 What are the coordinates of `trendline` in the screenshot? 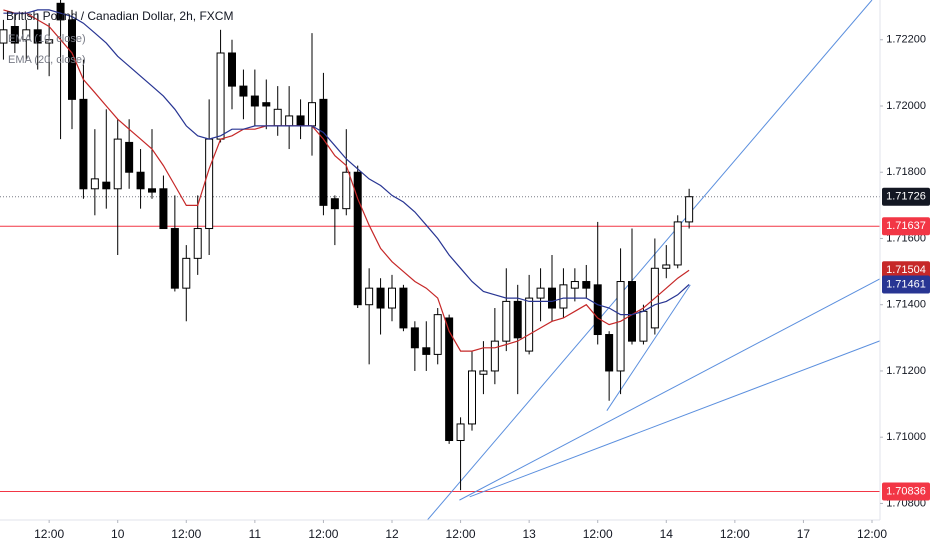 It's located at (674, 419).